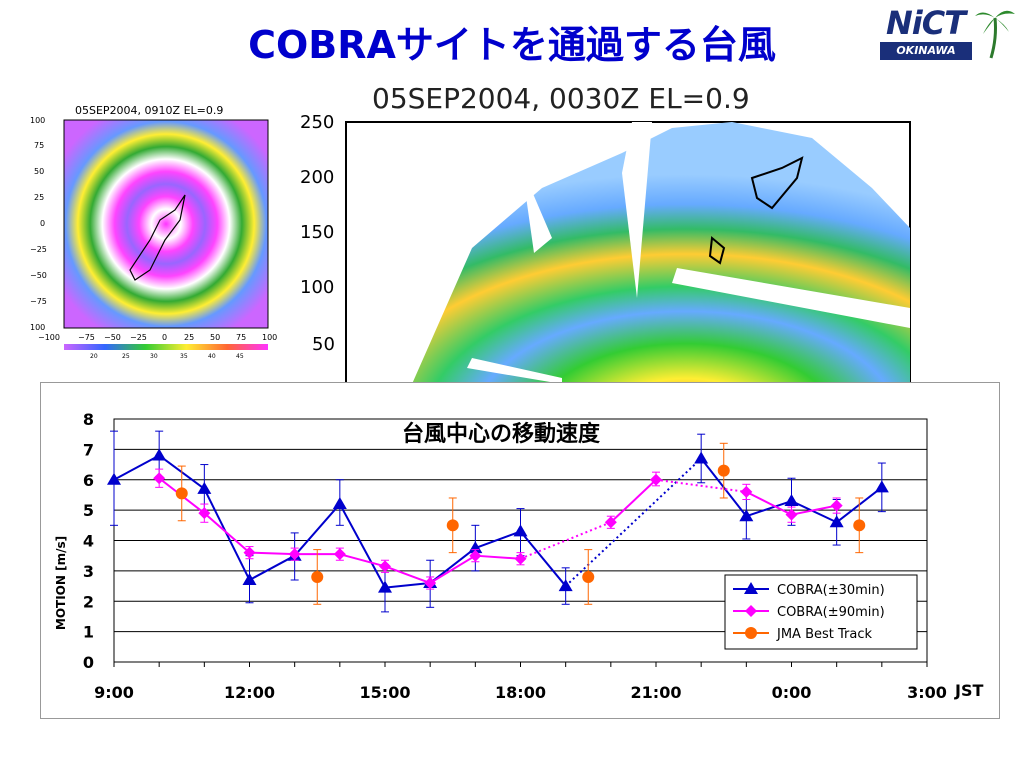 This screenshot has height=768, width=1024. What do you see at coordinates (995, 34) in the screenshot?
I see `palm-tree-icon` at bounding box center [995, 34].